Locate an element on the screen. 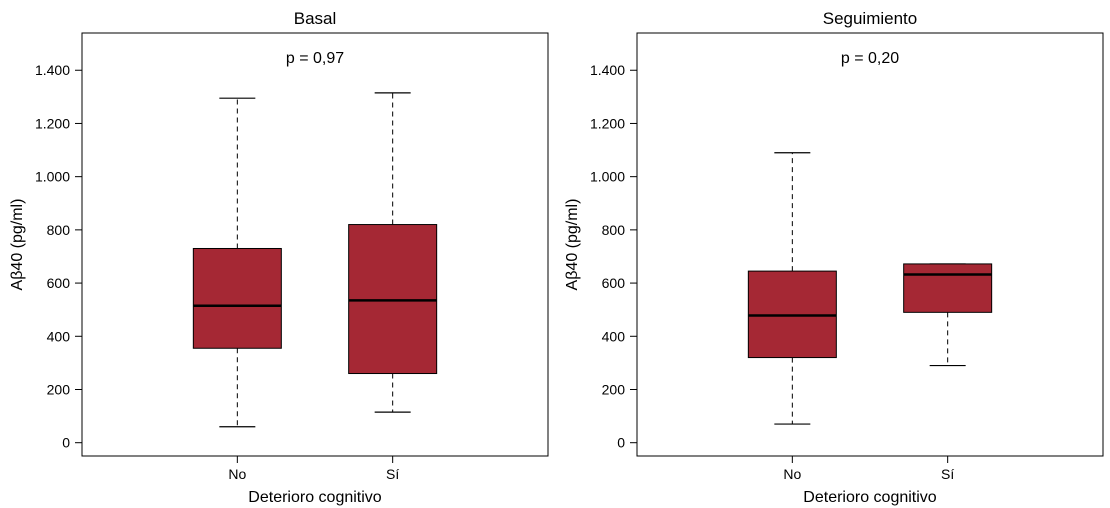 The image size is (1110, 508). p-value-annotation: p = 0,20 is located at coordinates (870, 58).